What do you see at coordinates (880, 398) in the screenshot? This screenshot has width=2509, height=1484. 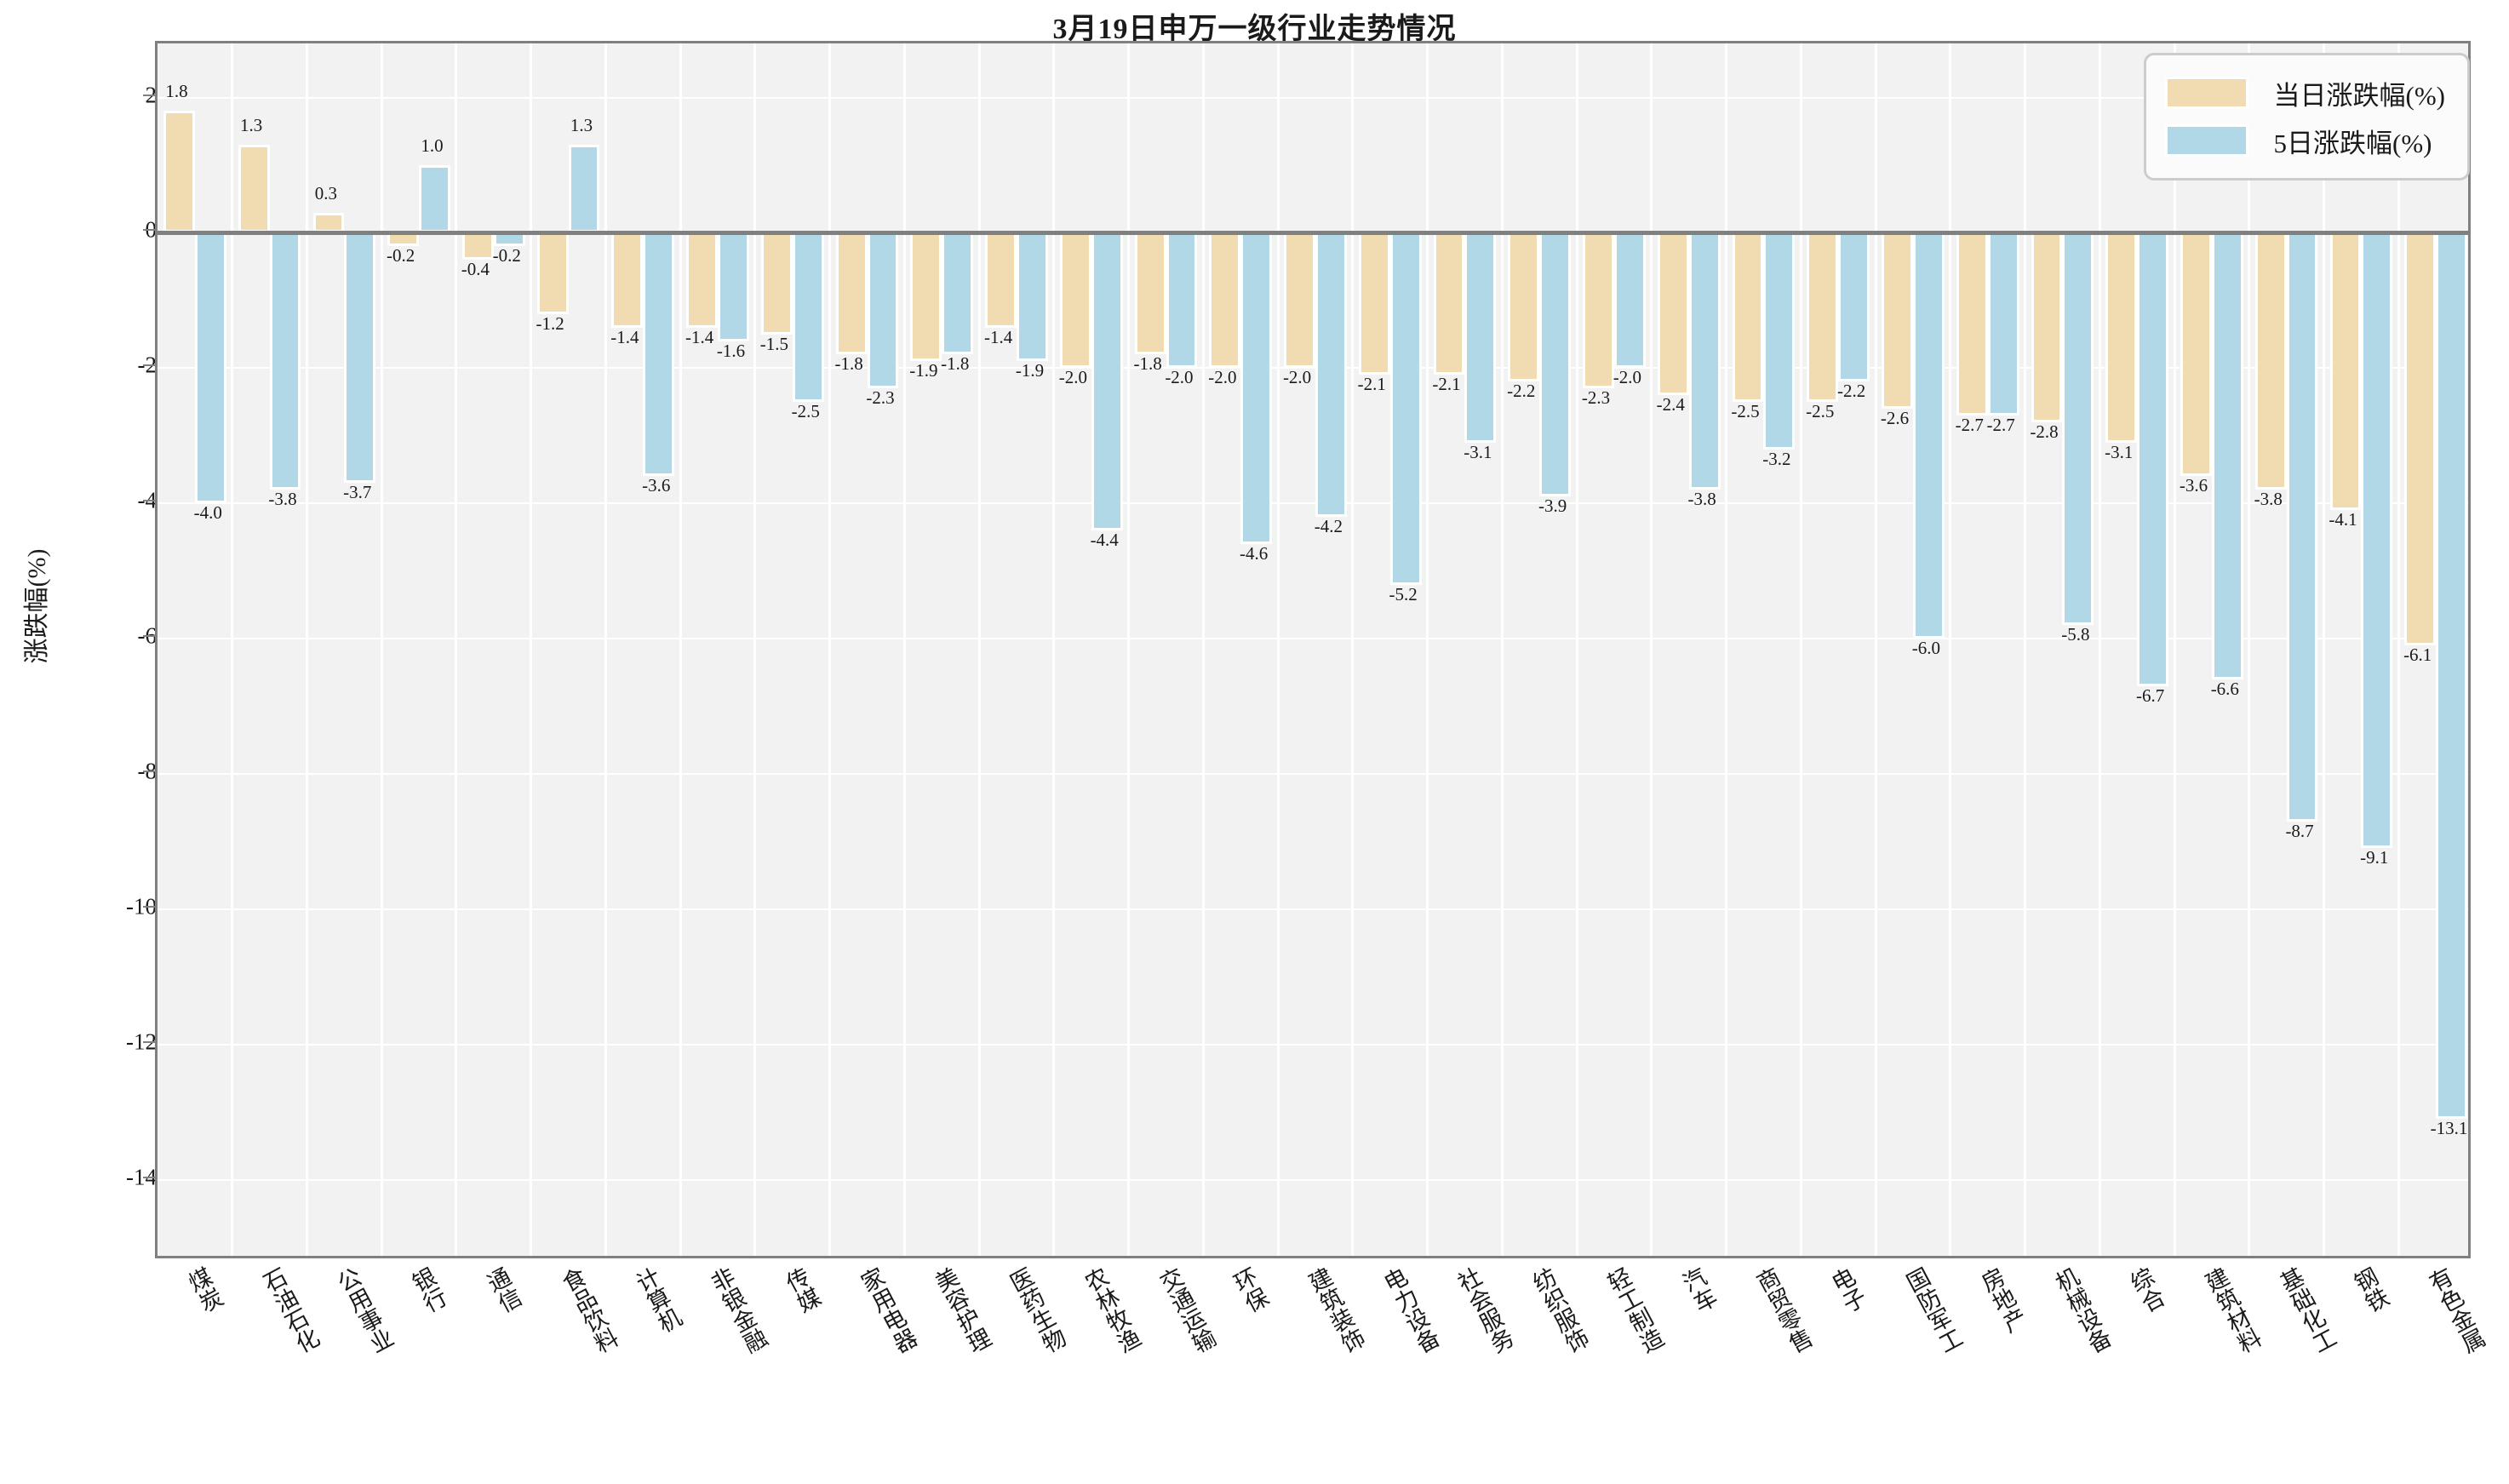 I see `bar-value-label: -2.3` at bounding box center [880, 398].